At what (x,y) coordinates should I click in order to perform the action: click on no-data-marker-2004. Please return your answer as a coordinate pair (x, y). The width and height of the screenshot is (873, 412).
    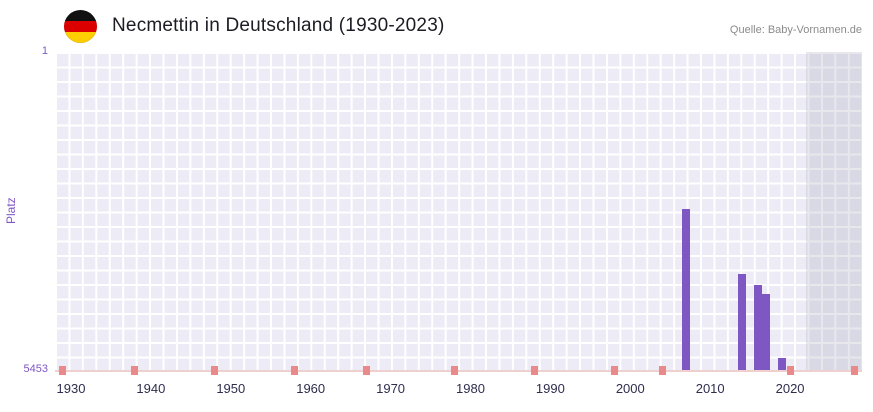
    Looking at the image, I should click on (662, 370).